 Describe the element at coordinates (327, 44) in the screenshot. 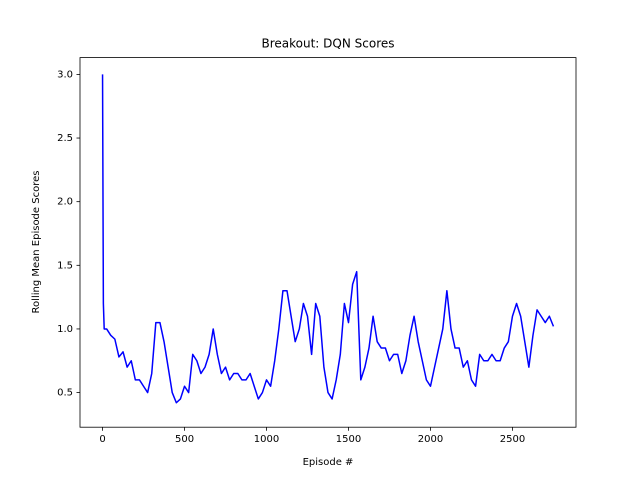

I see `chart-title: Breakout: DQN Scores` at that location.